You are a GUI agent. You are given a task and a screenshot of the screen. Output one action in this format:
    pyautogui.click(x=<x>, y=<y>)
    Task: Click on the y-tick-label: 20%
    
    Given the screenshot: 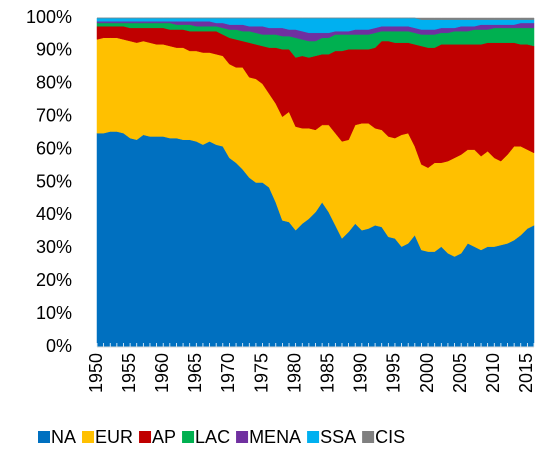 What is the action you would take?
    pyautogui.click(x=54, y=280)
    